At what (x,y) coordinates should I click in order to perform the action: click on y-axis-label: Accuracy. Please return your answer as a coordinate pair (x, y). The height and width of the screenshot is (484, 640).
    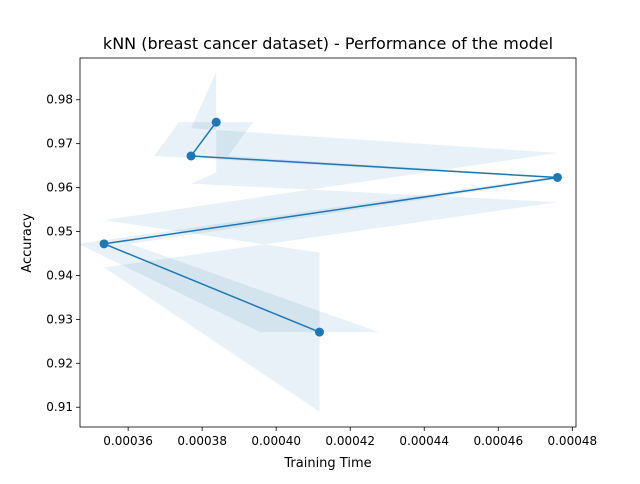
    Looking at the image, I should click on (27, 243).